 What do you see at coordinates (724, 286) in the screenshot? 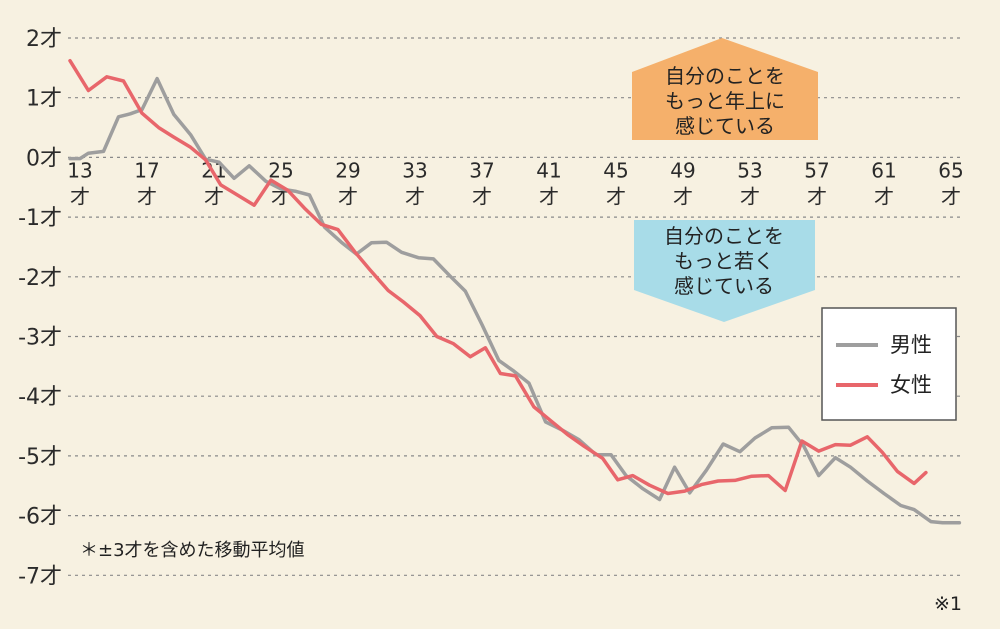
I see `younger-callout-line-3: 感じている` at bounding box center [724, 286].